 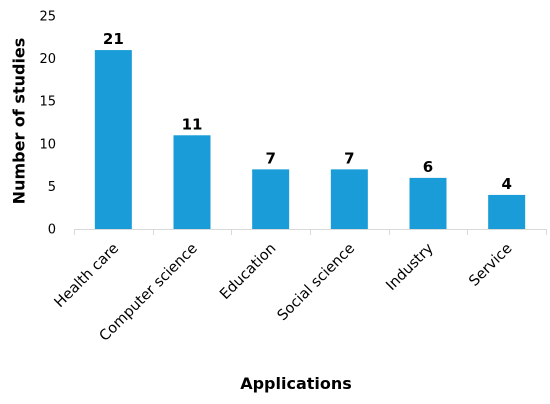 What do you see at coordinates (47, 124) in the screenshot?
I see `y-axis-ticks: 0 5 10 15 20 25` at bounding box center [47, 124].